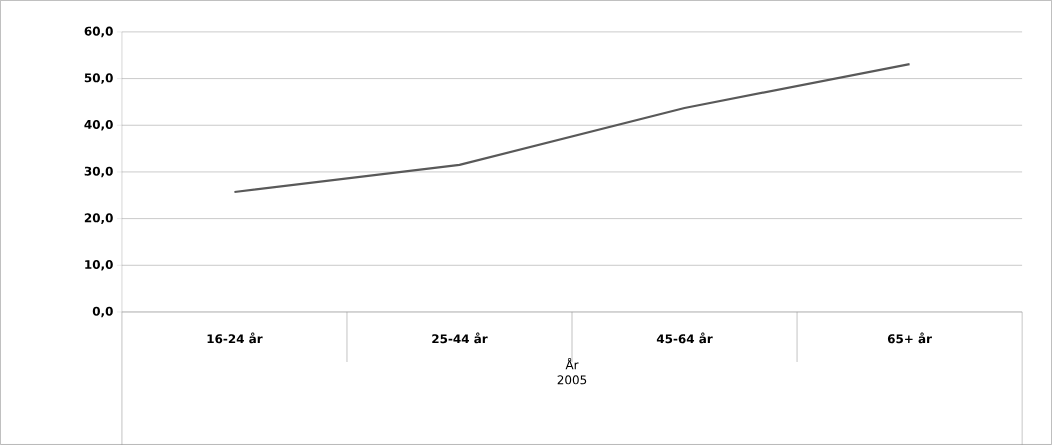  What do you see at coordinates (235, 338) in the screenshot?
I see `x-tick-label: 16-24 år` at bounding box center [235, 338].